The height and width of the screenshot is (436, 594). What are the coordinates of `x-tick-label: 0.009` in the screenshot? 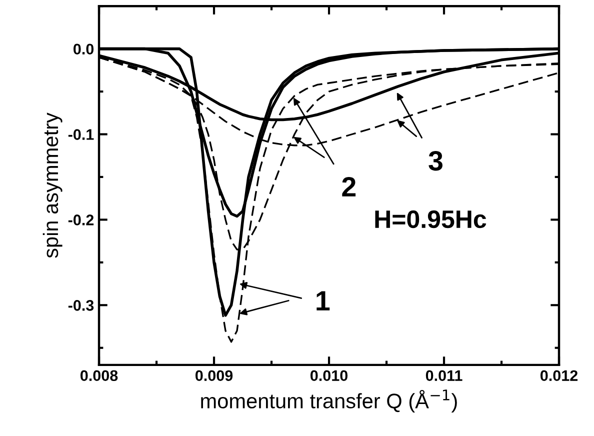 It's located at (214, 376).